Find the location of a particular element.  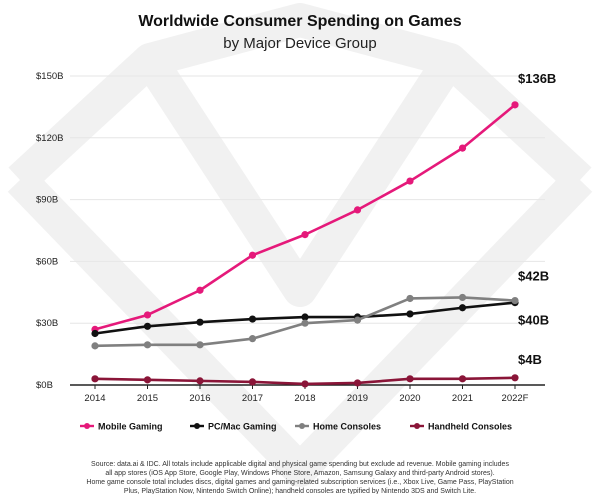

y-tick-label: $120B is located at coordinates (49, 138).